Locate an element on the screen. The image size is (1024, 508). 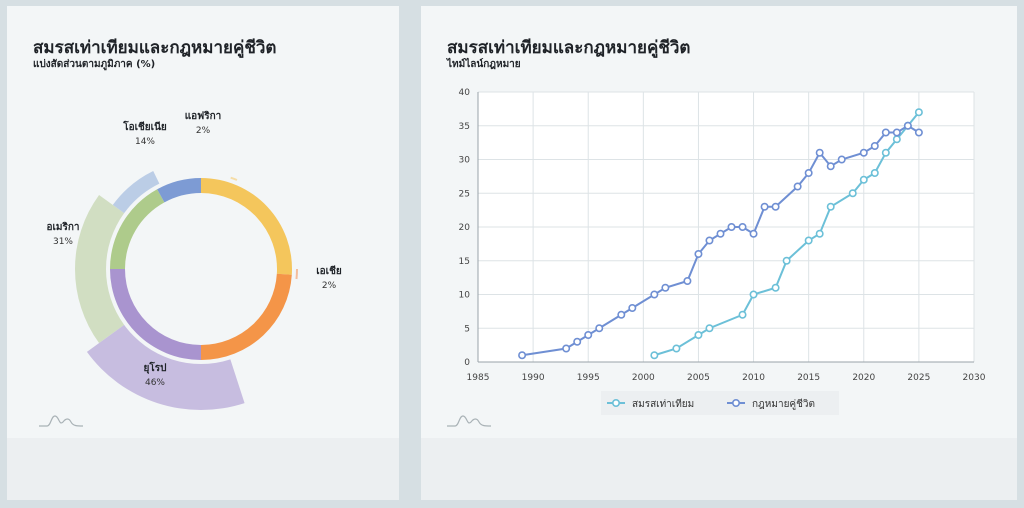
donut-slice-label: โอเชียเนีย is located at coordinates (144, 126).